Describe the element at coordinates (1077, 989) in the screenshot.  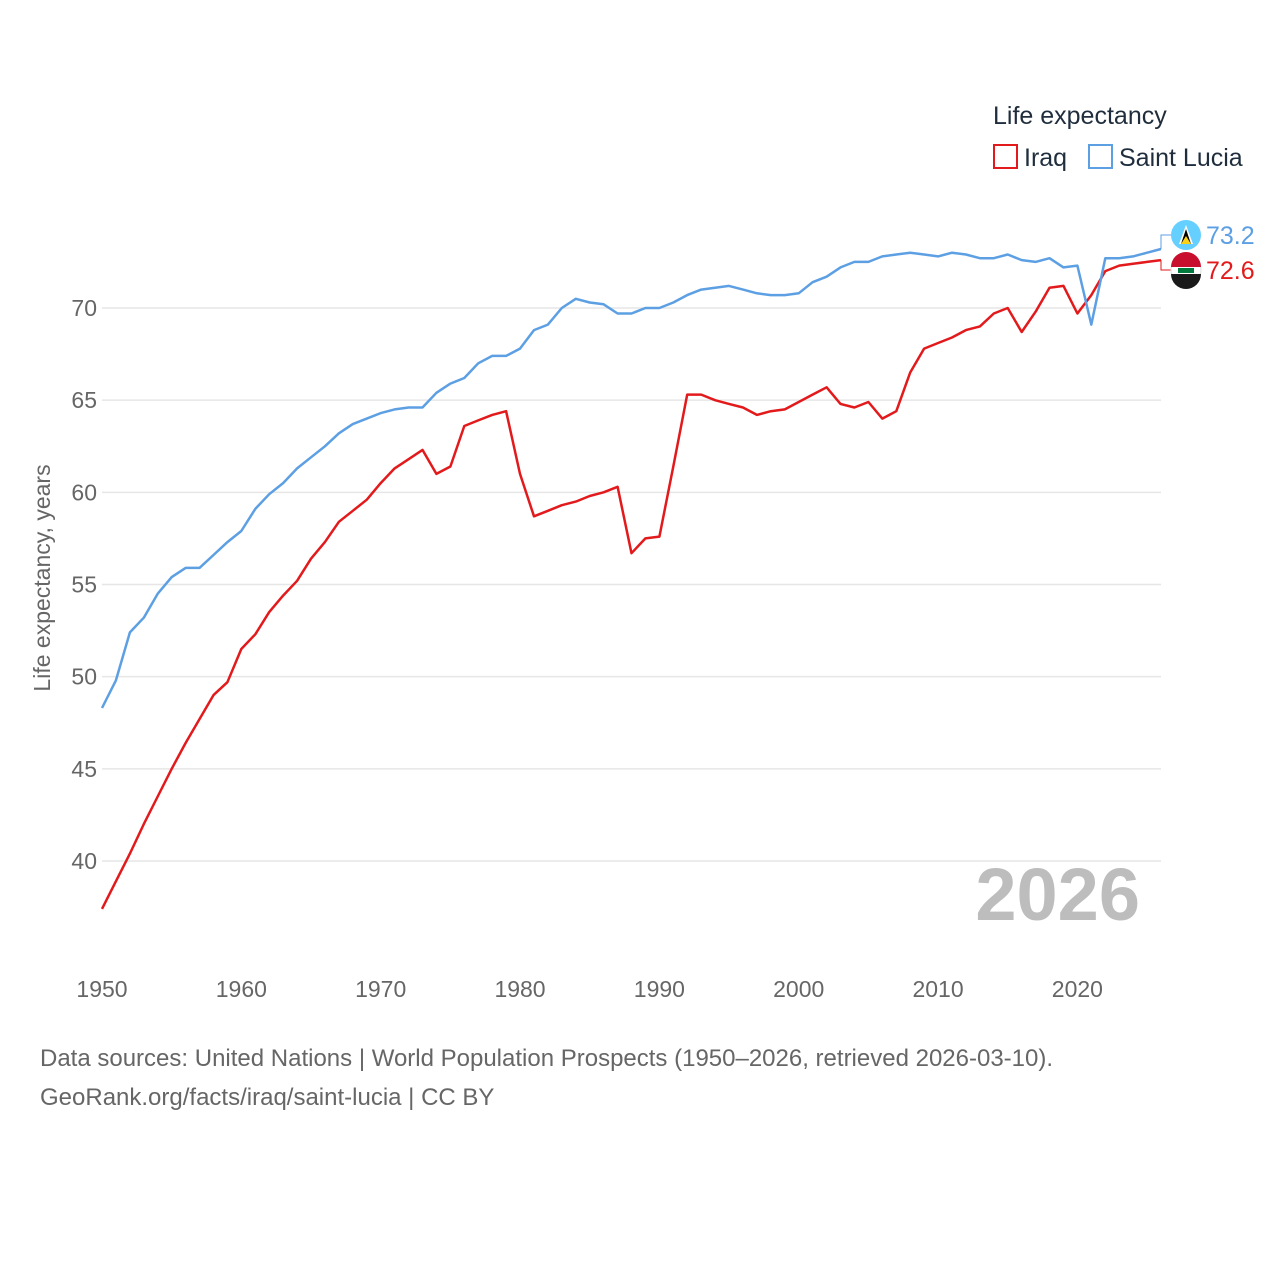
I see `x-tick-label: 2020` at that location.